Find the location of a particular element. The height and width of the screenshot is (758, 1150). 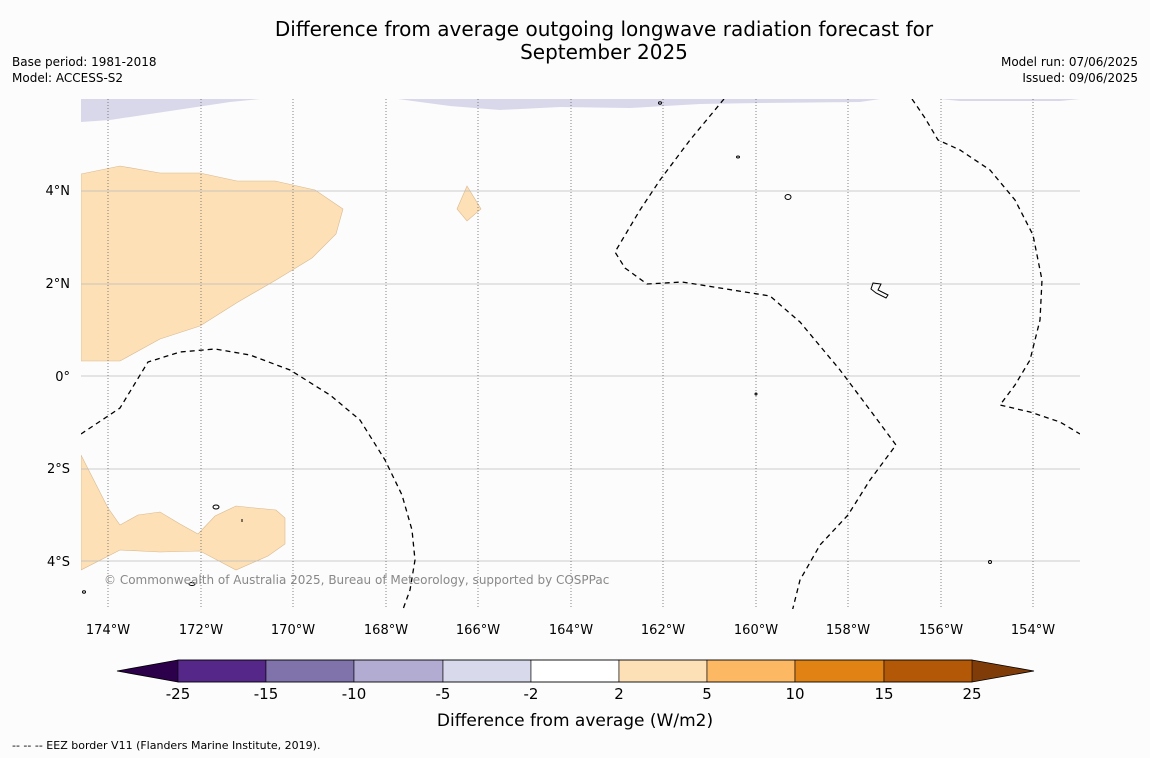

colorbar-tick: -10 is located at coordinates (354, 694).